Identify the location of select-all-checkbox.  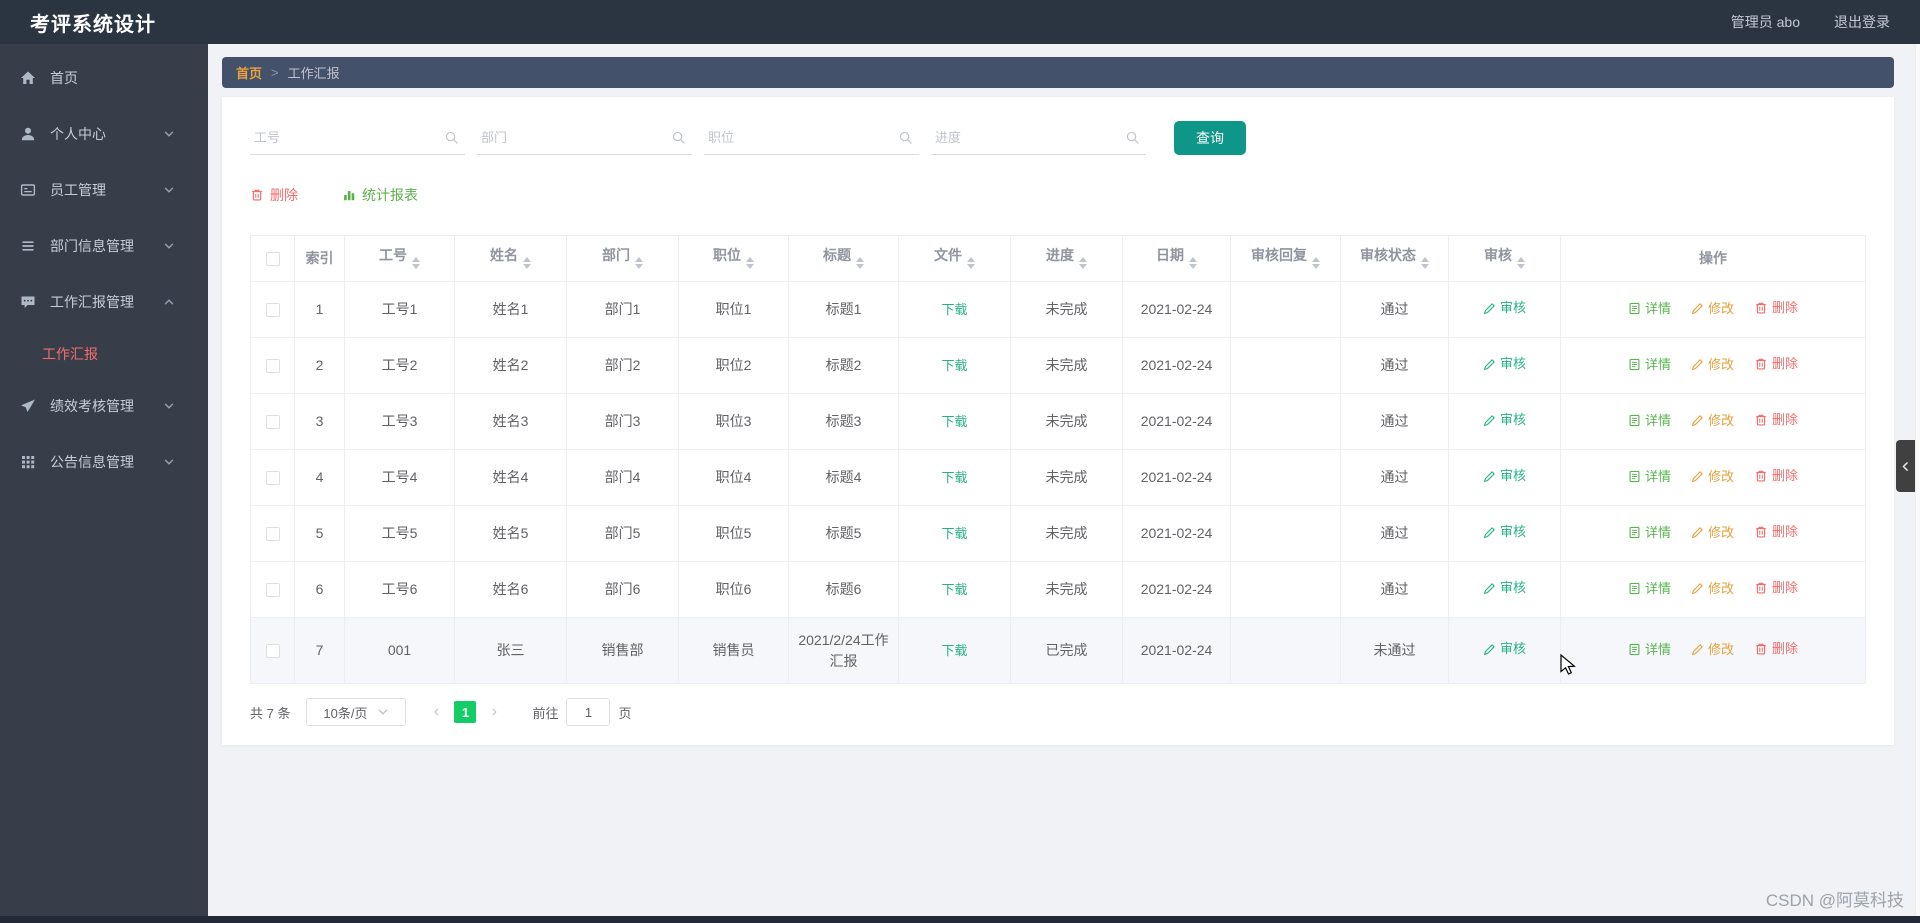
(272, 259).